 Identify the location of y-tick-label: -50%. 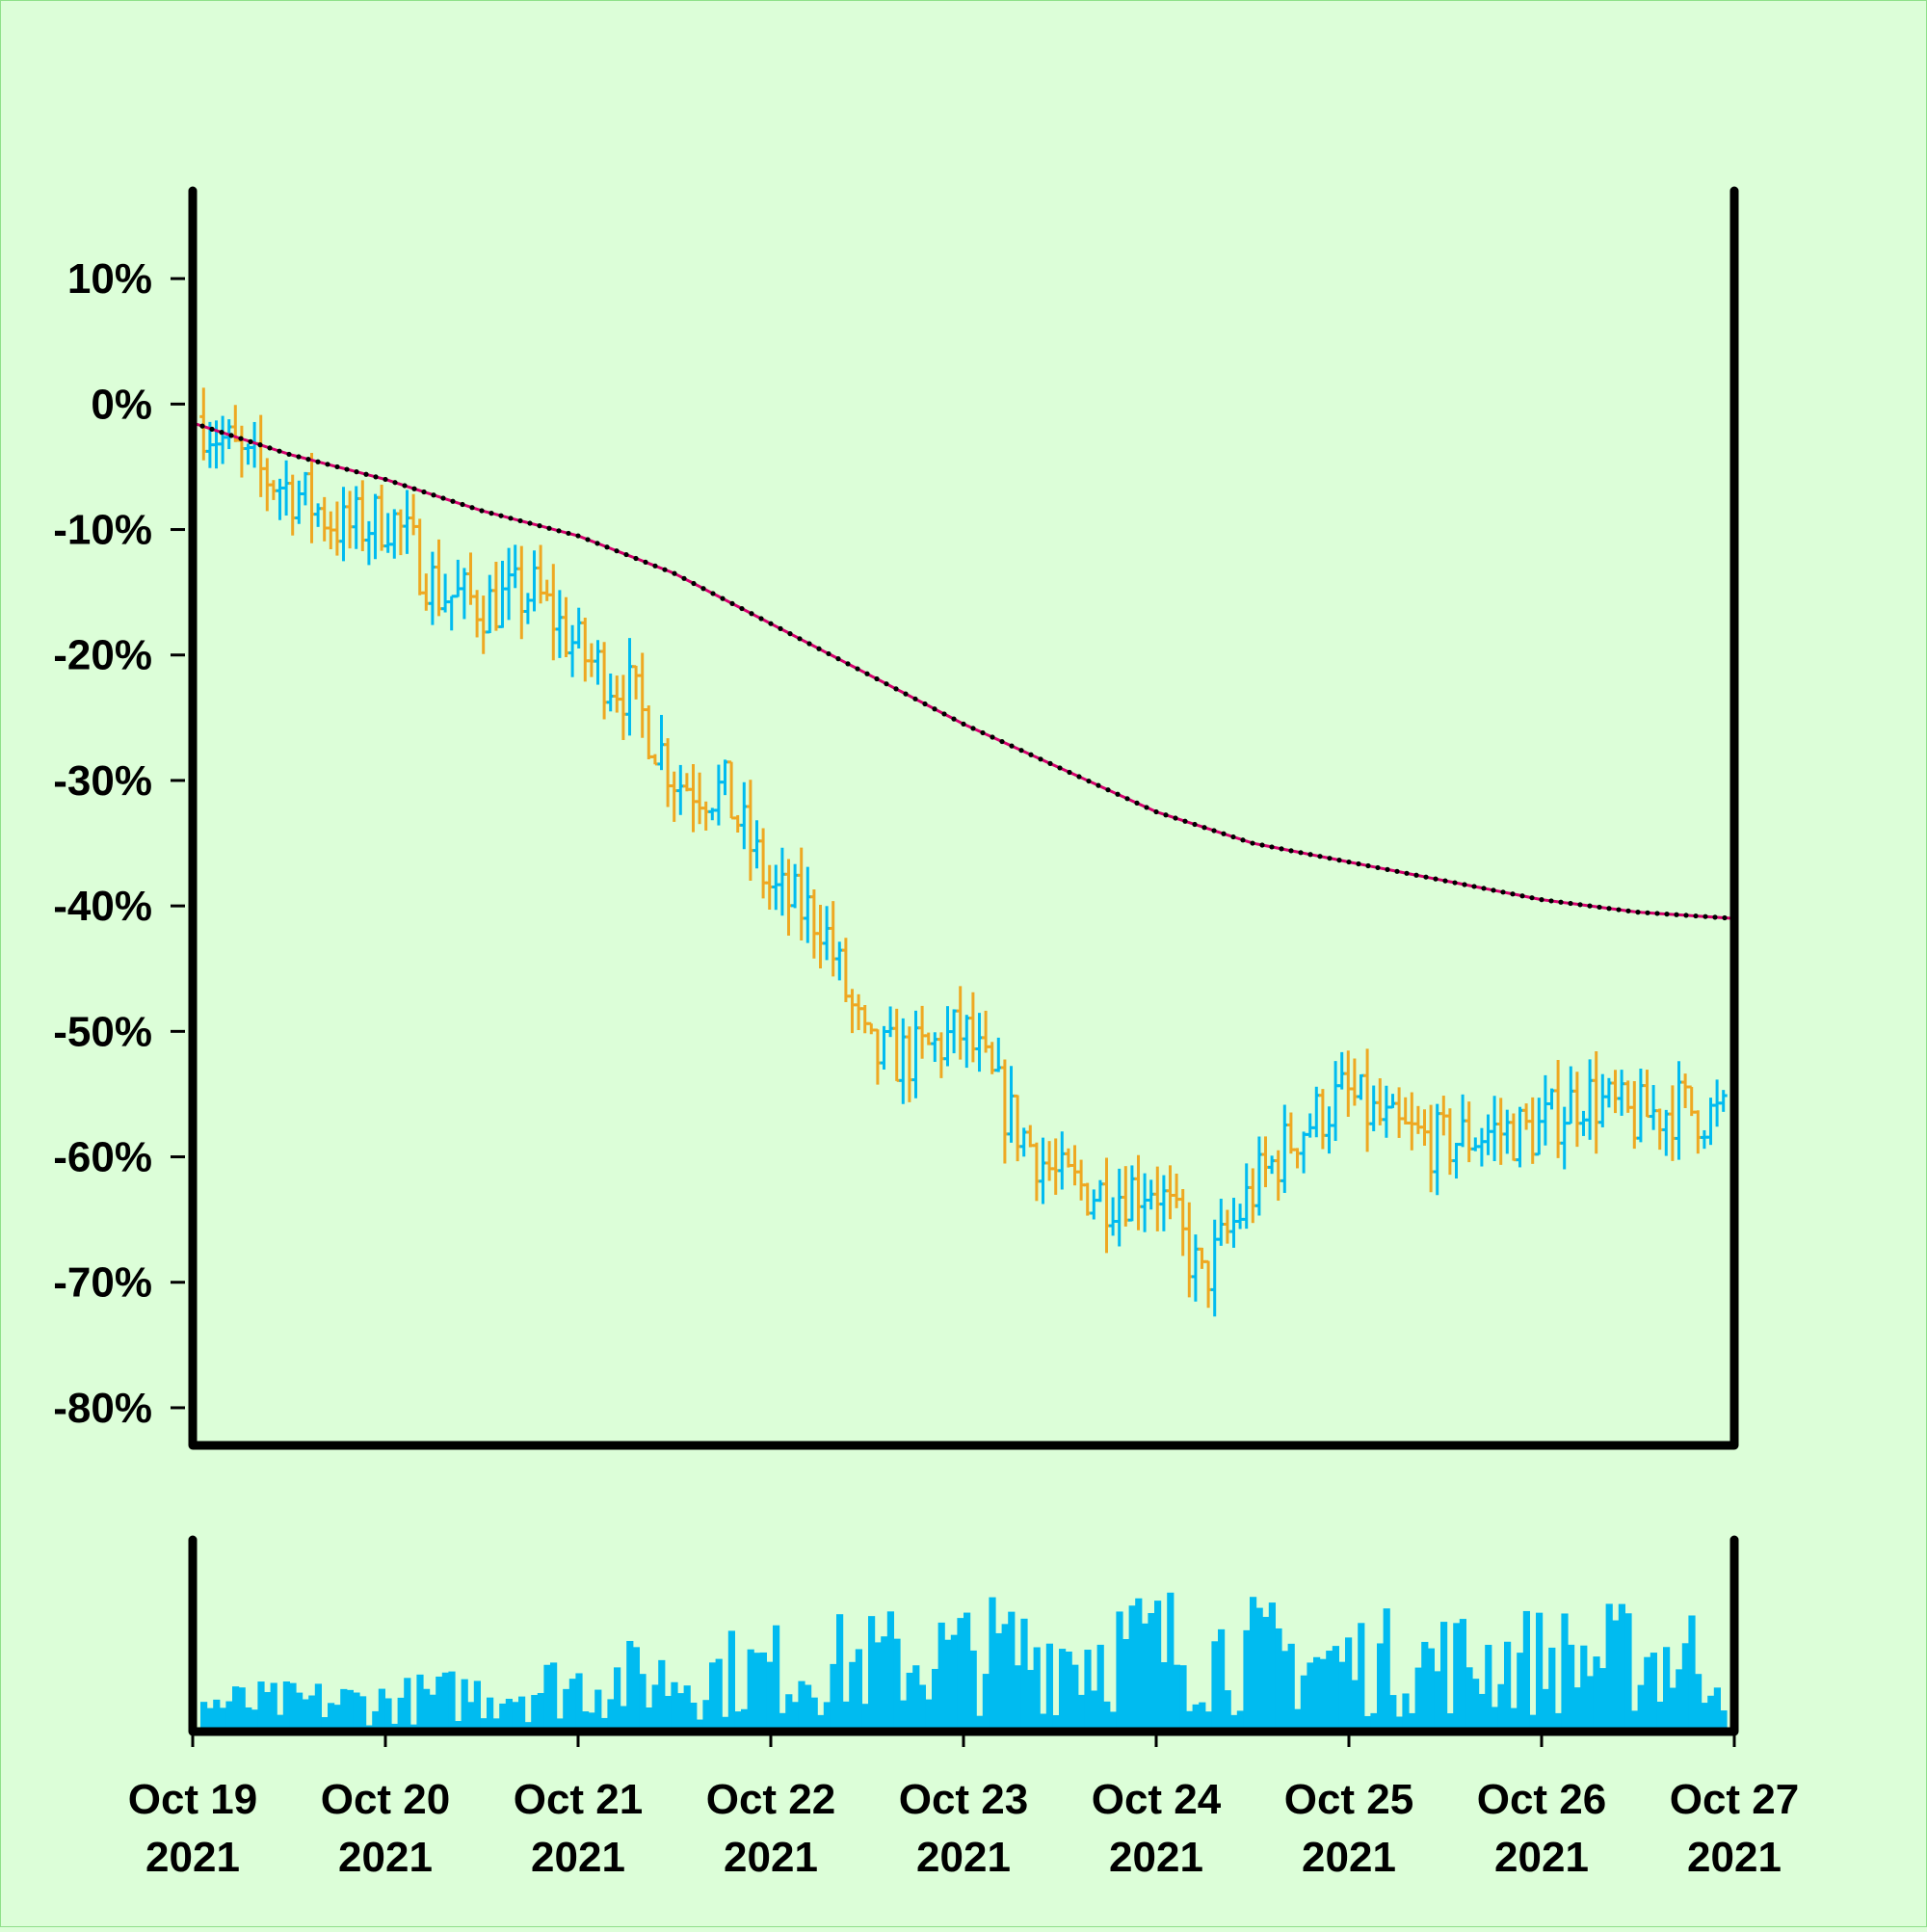
(103, 1031).